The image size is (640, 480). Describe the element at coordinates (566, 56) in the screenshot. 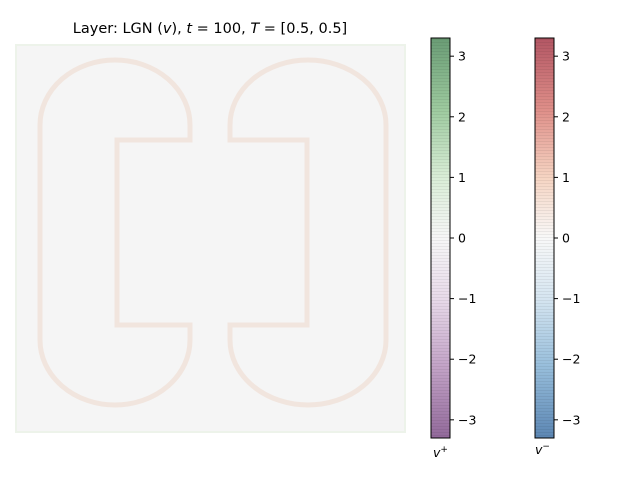

I see `colorbar-vminus-tick-label: 3` at that location.